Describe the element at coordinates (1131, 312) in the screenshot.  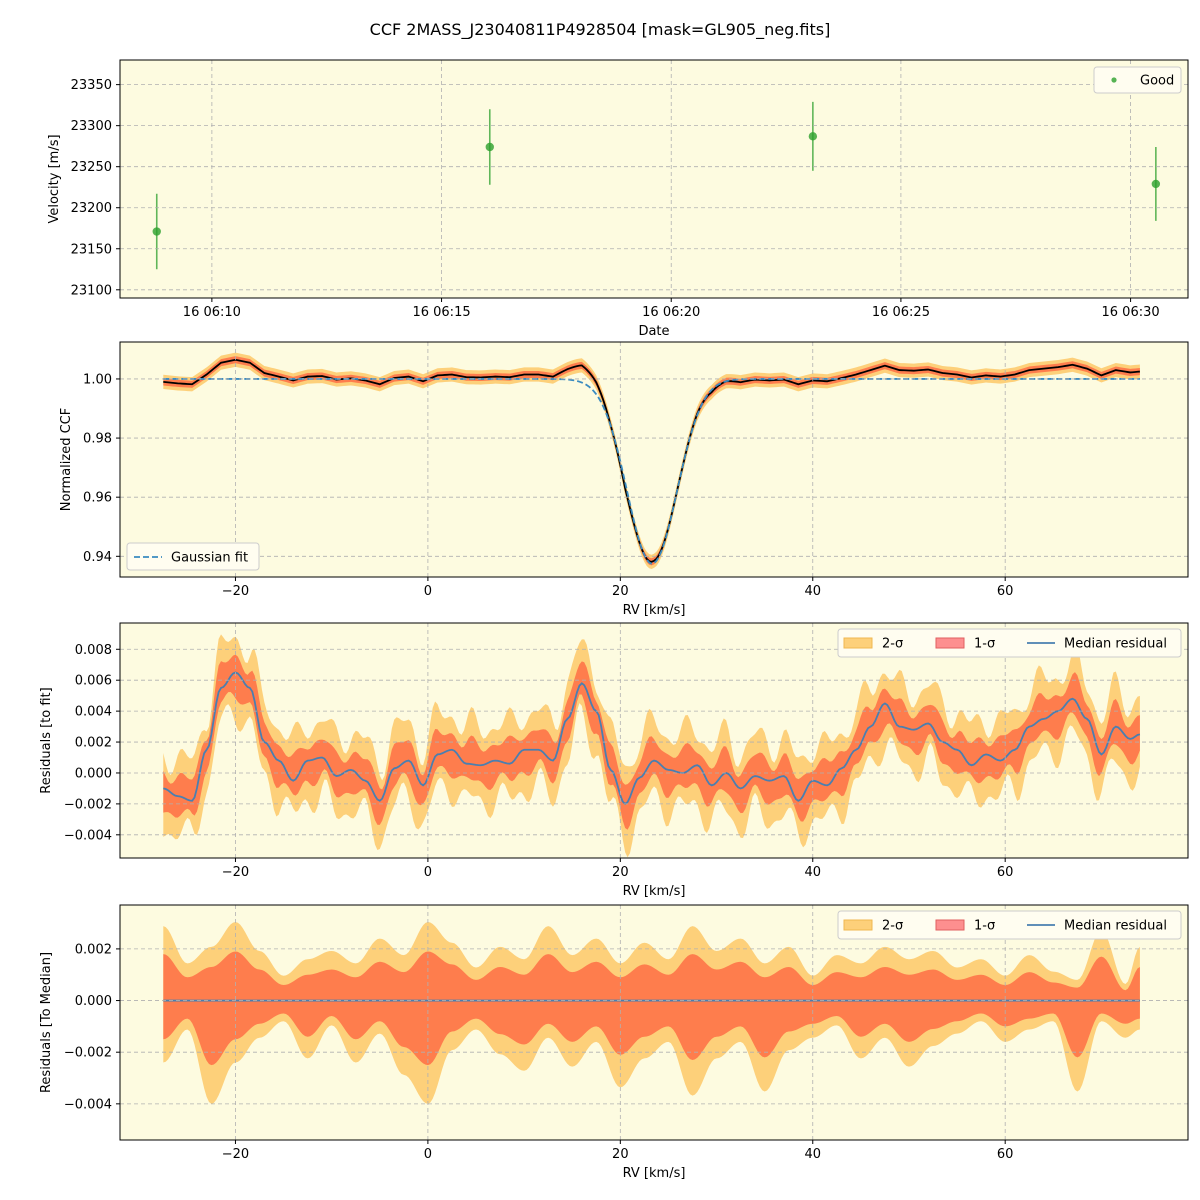
I see `x-tick-label: 16 06:30` at that location.